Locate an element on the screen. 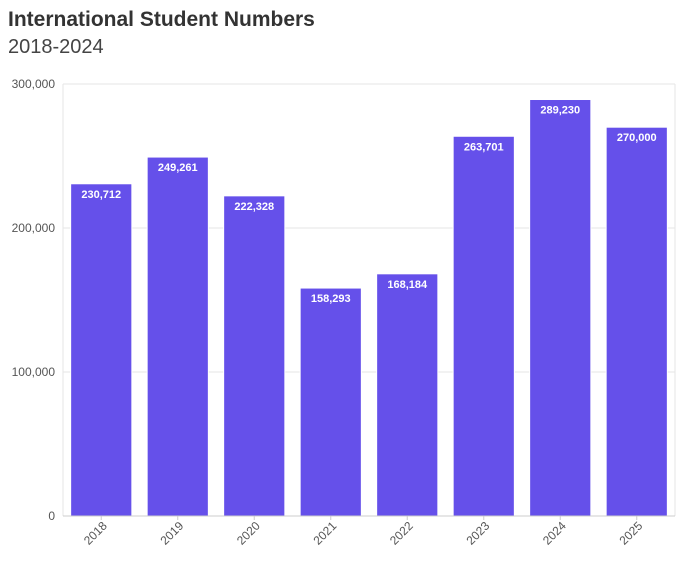 The height and width of the screenshot is (565, 677). data-label-2024: 289,230 is located at coordinates (560, 111).